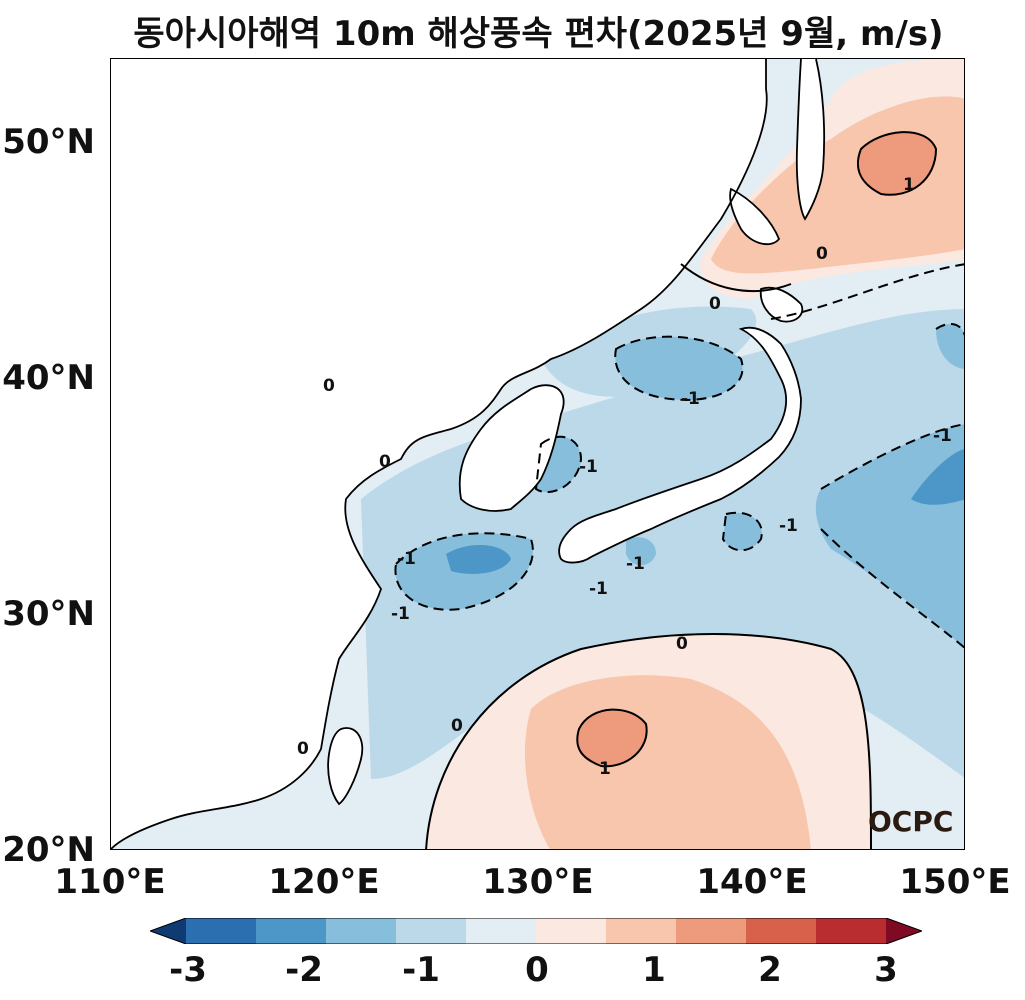 This screenshot has height=1000, width=1025. I want to click on korea-peninsula, so click(511, 448).